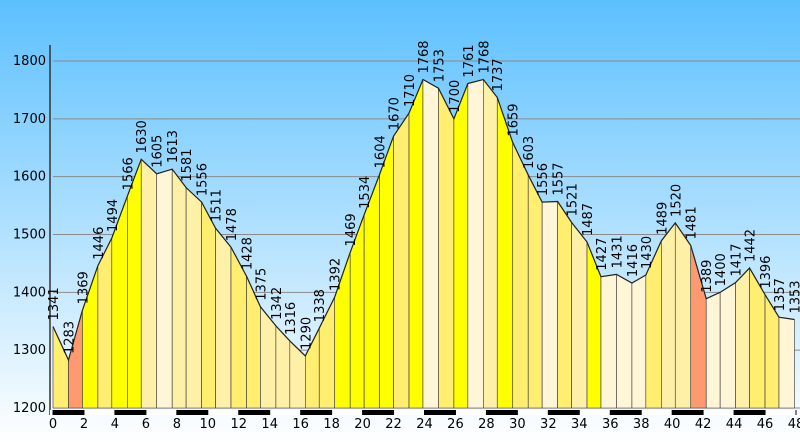 This screenshot has height=442, width=800. What do you see at coordinates (766, 272) in the screenshot?
I see `value-label: 1396` at bounding box center [766, 272].